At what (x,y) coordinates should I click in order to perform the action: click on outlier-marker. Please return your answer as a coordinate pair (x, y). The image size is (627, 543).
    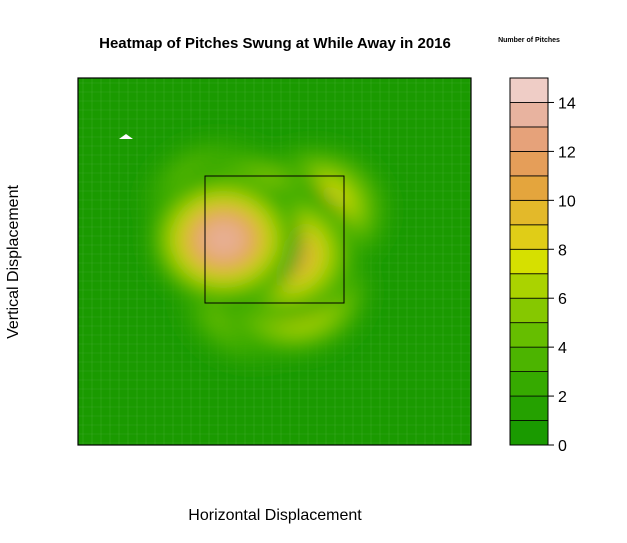
    Looking at the image, I should click on (126, 136).